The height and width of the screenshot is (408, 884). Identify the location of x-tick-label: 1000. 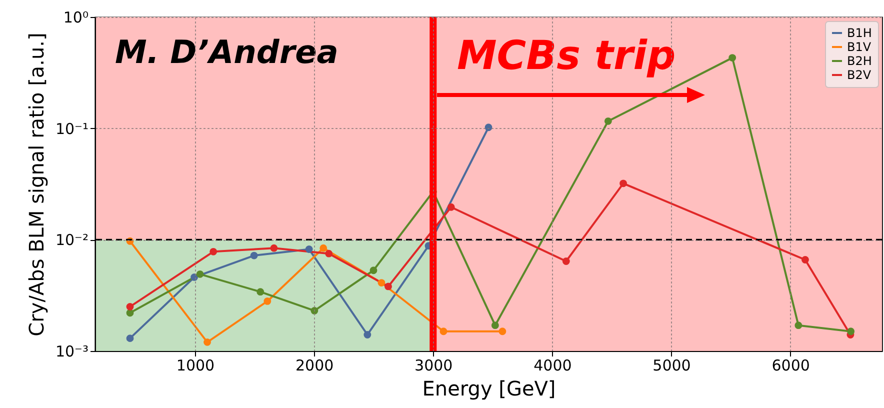
(195, 365).